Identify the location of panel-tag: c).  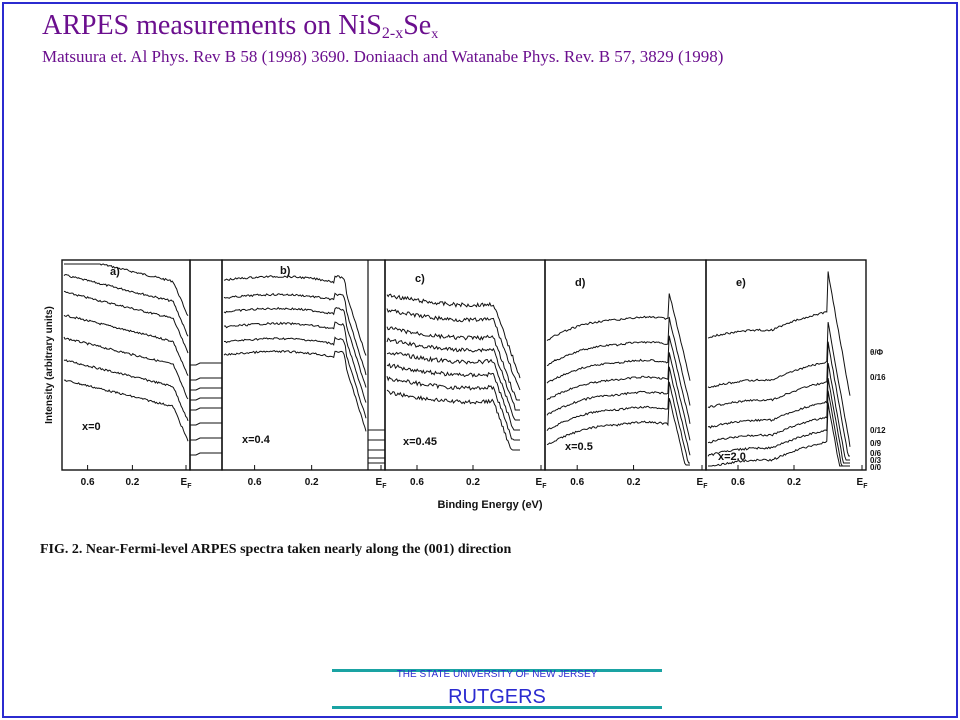
(420, 279).